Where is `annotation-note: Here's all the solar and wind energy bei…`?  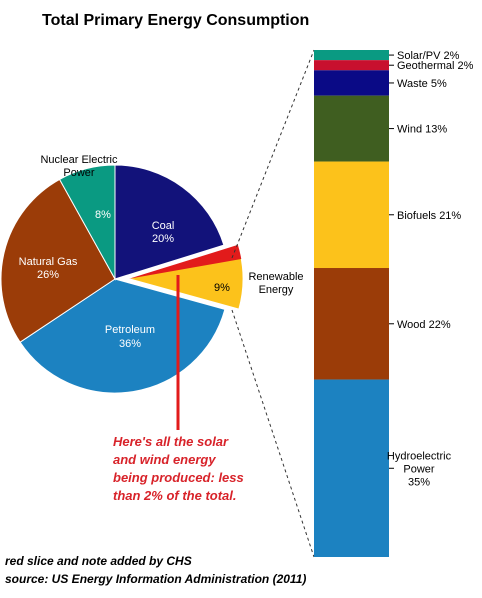
annotation-note: Here's all the solar and wind energy bei… is located at coordinates (178, 468).